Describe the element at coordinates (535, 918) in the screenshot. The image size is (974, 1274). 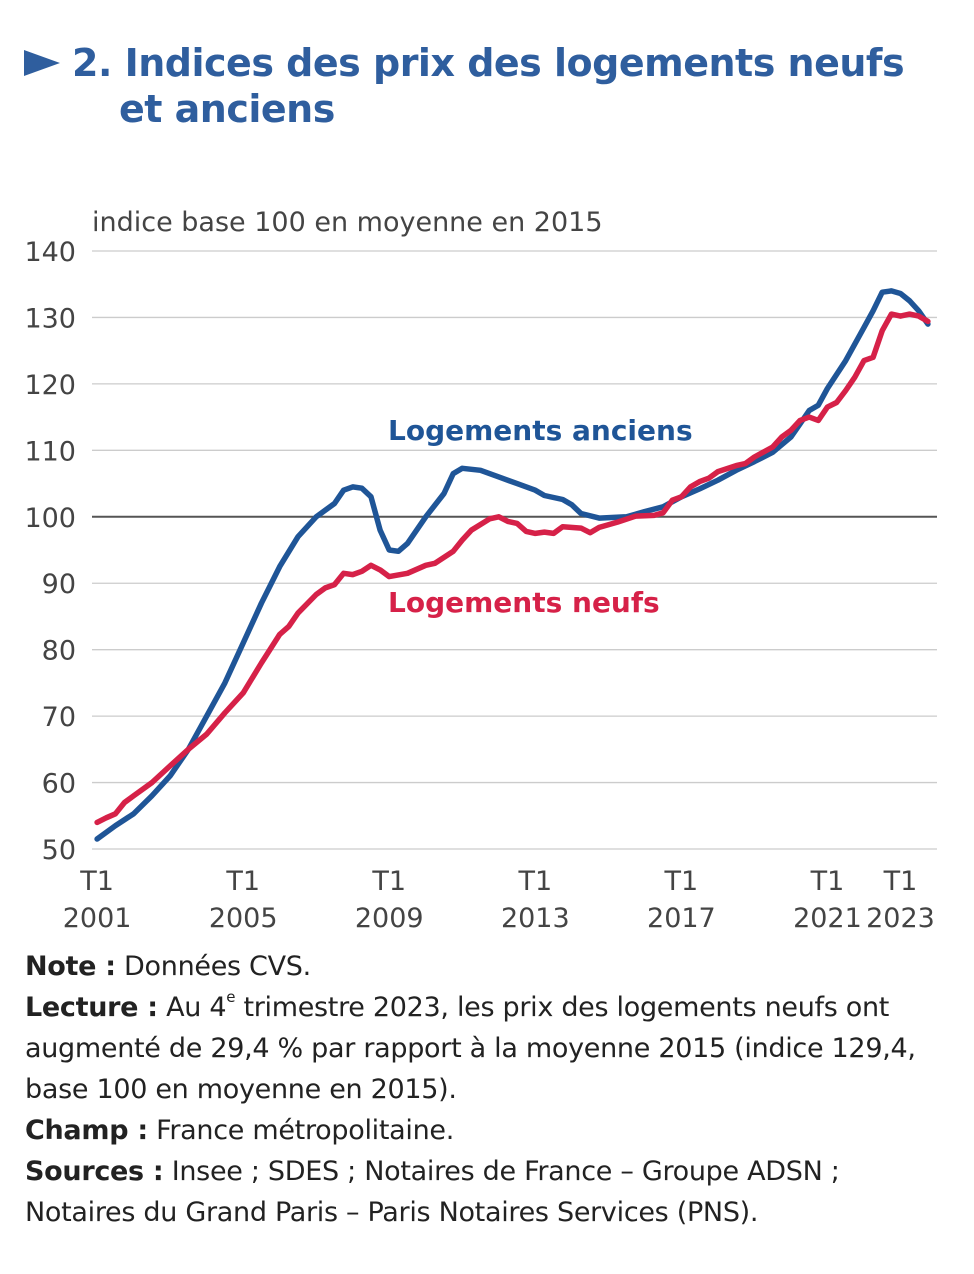
I see `x-tick-label: 2013` at that location.